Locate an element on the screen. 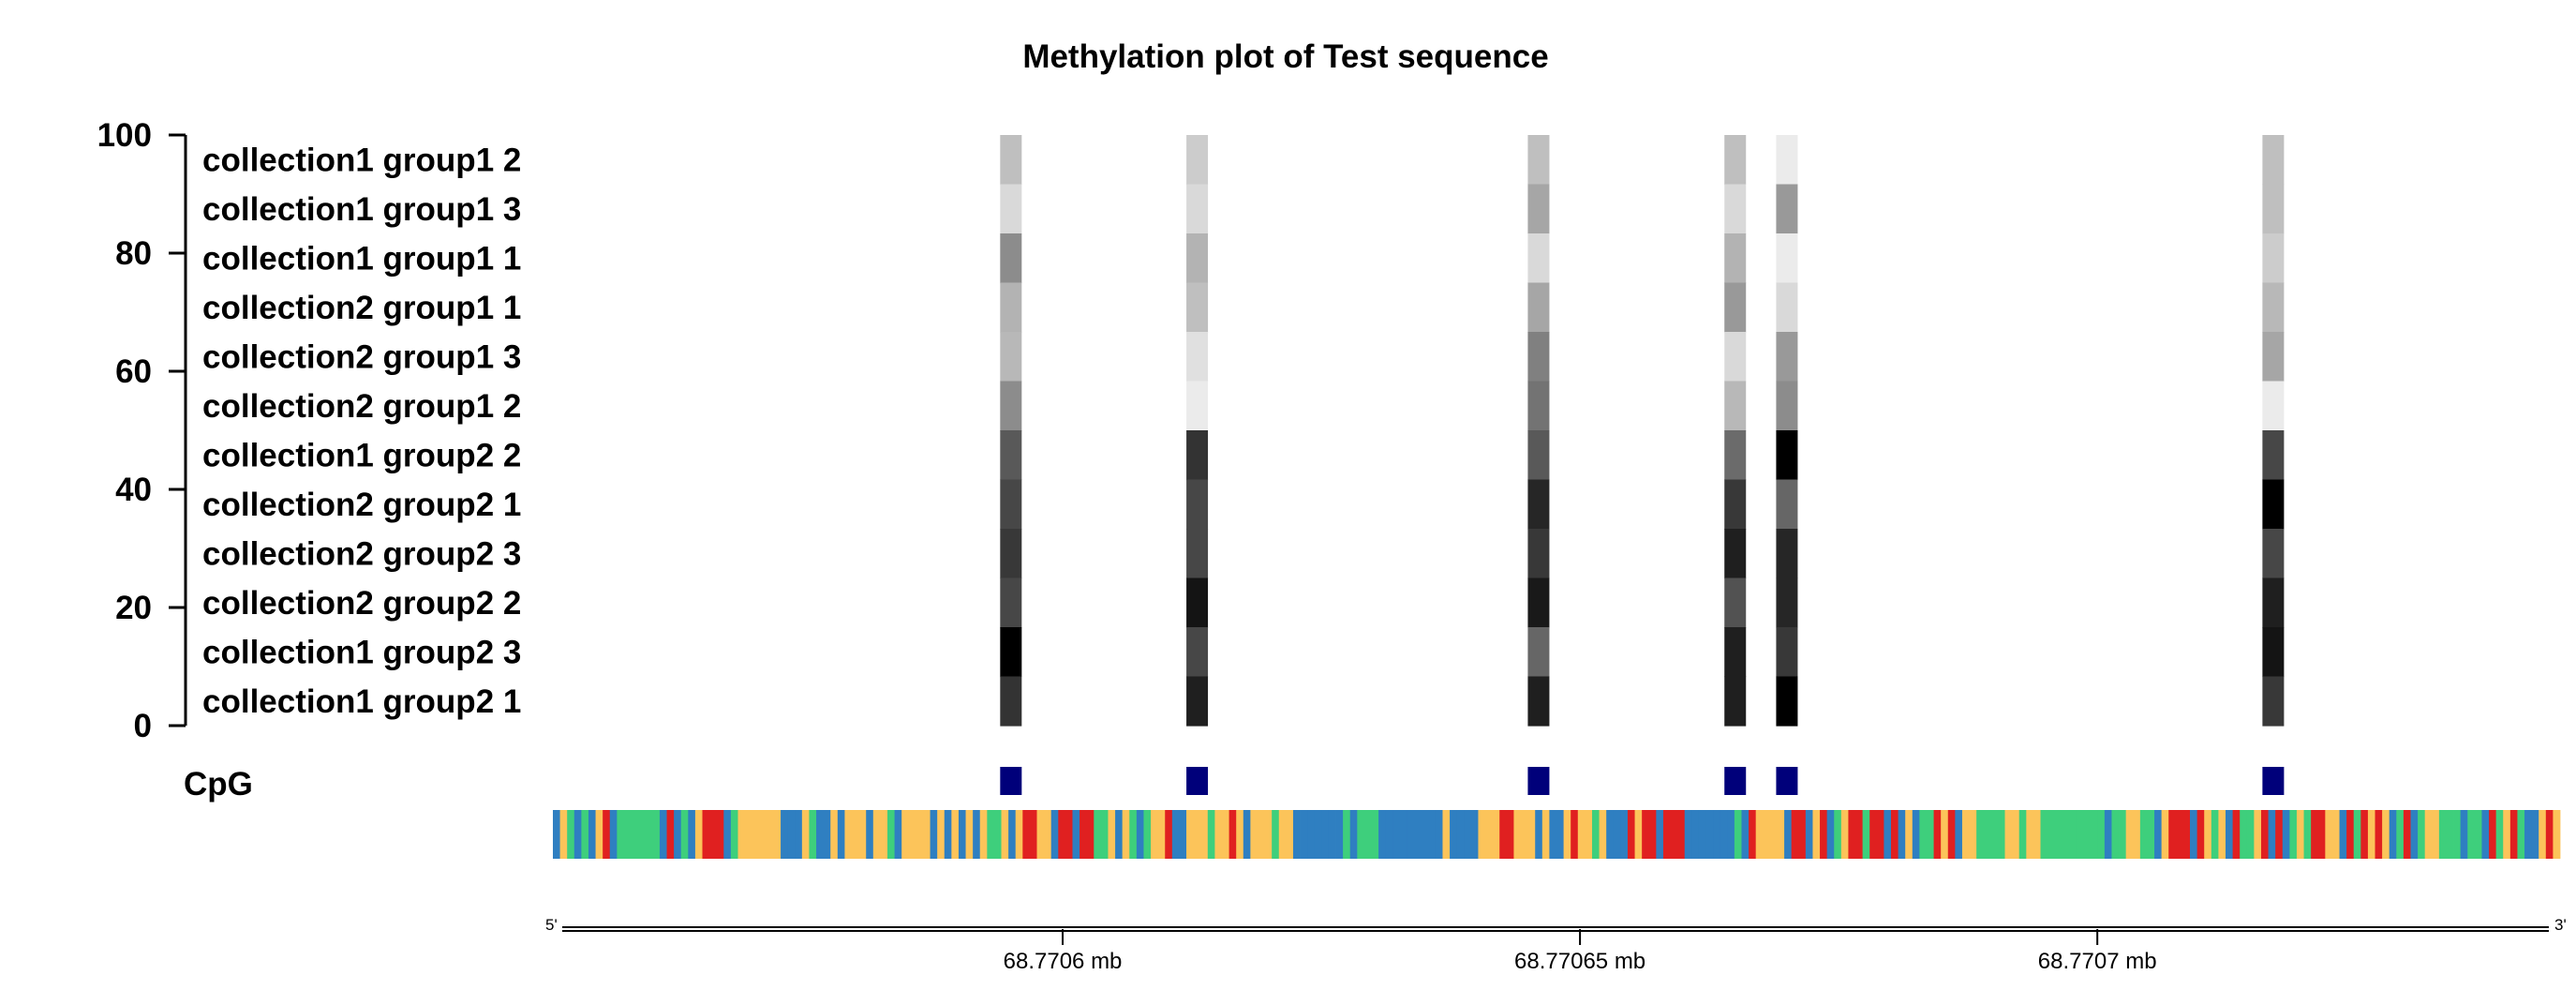  sample-label: collection1 group2 2 is located at coordinates (361, 455).